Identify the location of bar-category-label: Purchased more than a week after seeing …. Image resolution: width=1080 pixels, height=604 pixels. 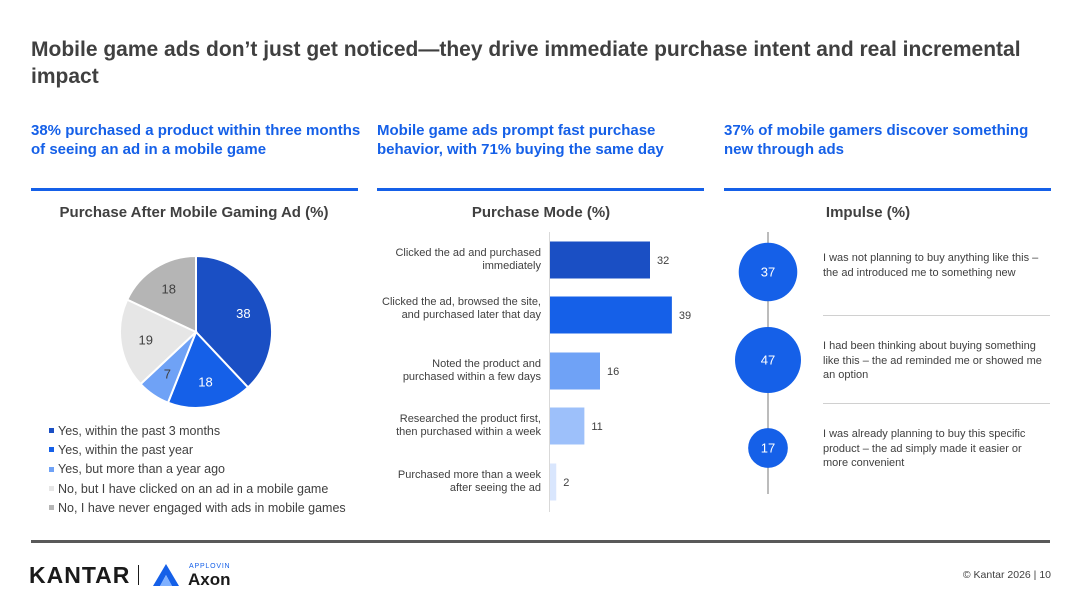
(469, 481).